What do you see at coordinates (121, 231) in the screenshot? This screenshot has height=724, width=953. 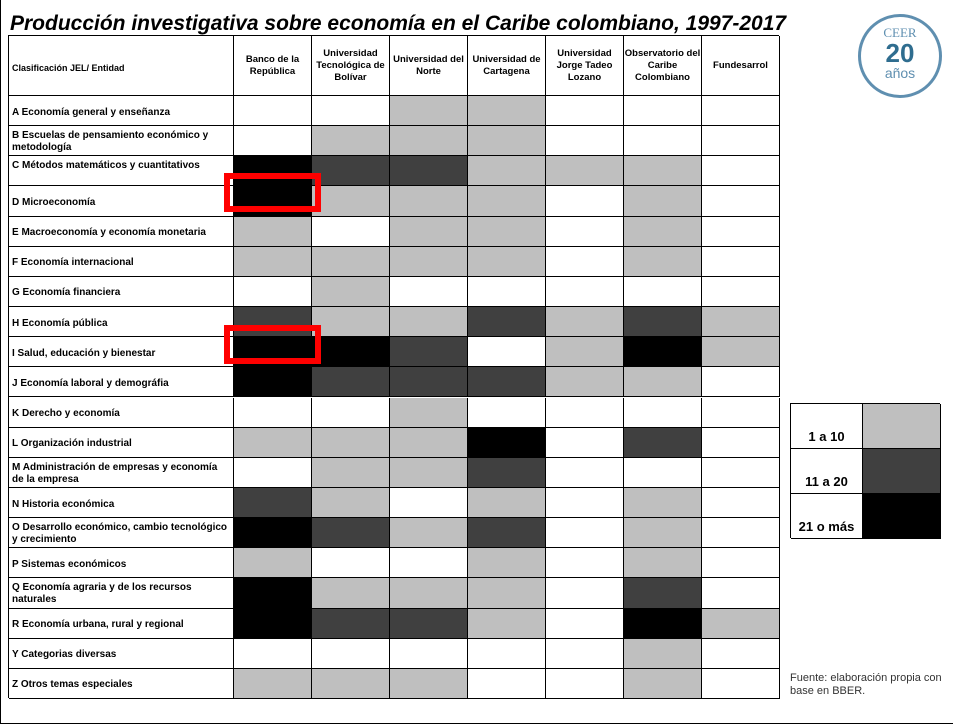 I see `row-label: E Macroeconomía y economía monetaria` at bounding box center [121, 231].